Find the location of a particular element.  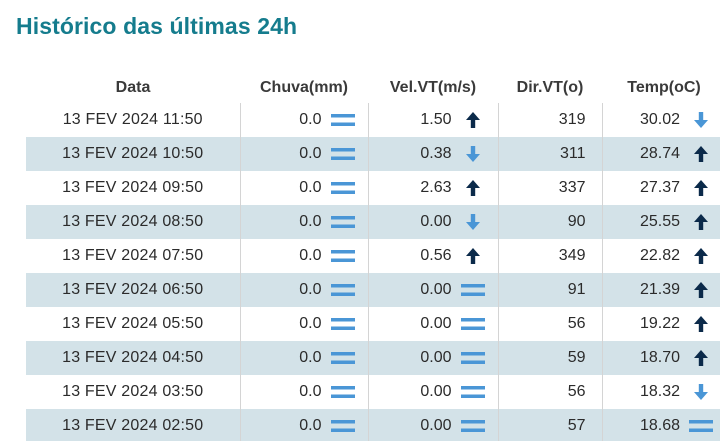

table-row: 13 FEV 2024 05:50 0.0 0.00 56 19.22 is located at coordinates (373, 324).